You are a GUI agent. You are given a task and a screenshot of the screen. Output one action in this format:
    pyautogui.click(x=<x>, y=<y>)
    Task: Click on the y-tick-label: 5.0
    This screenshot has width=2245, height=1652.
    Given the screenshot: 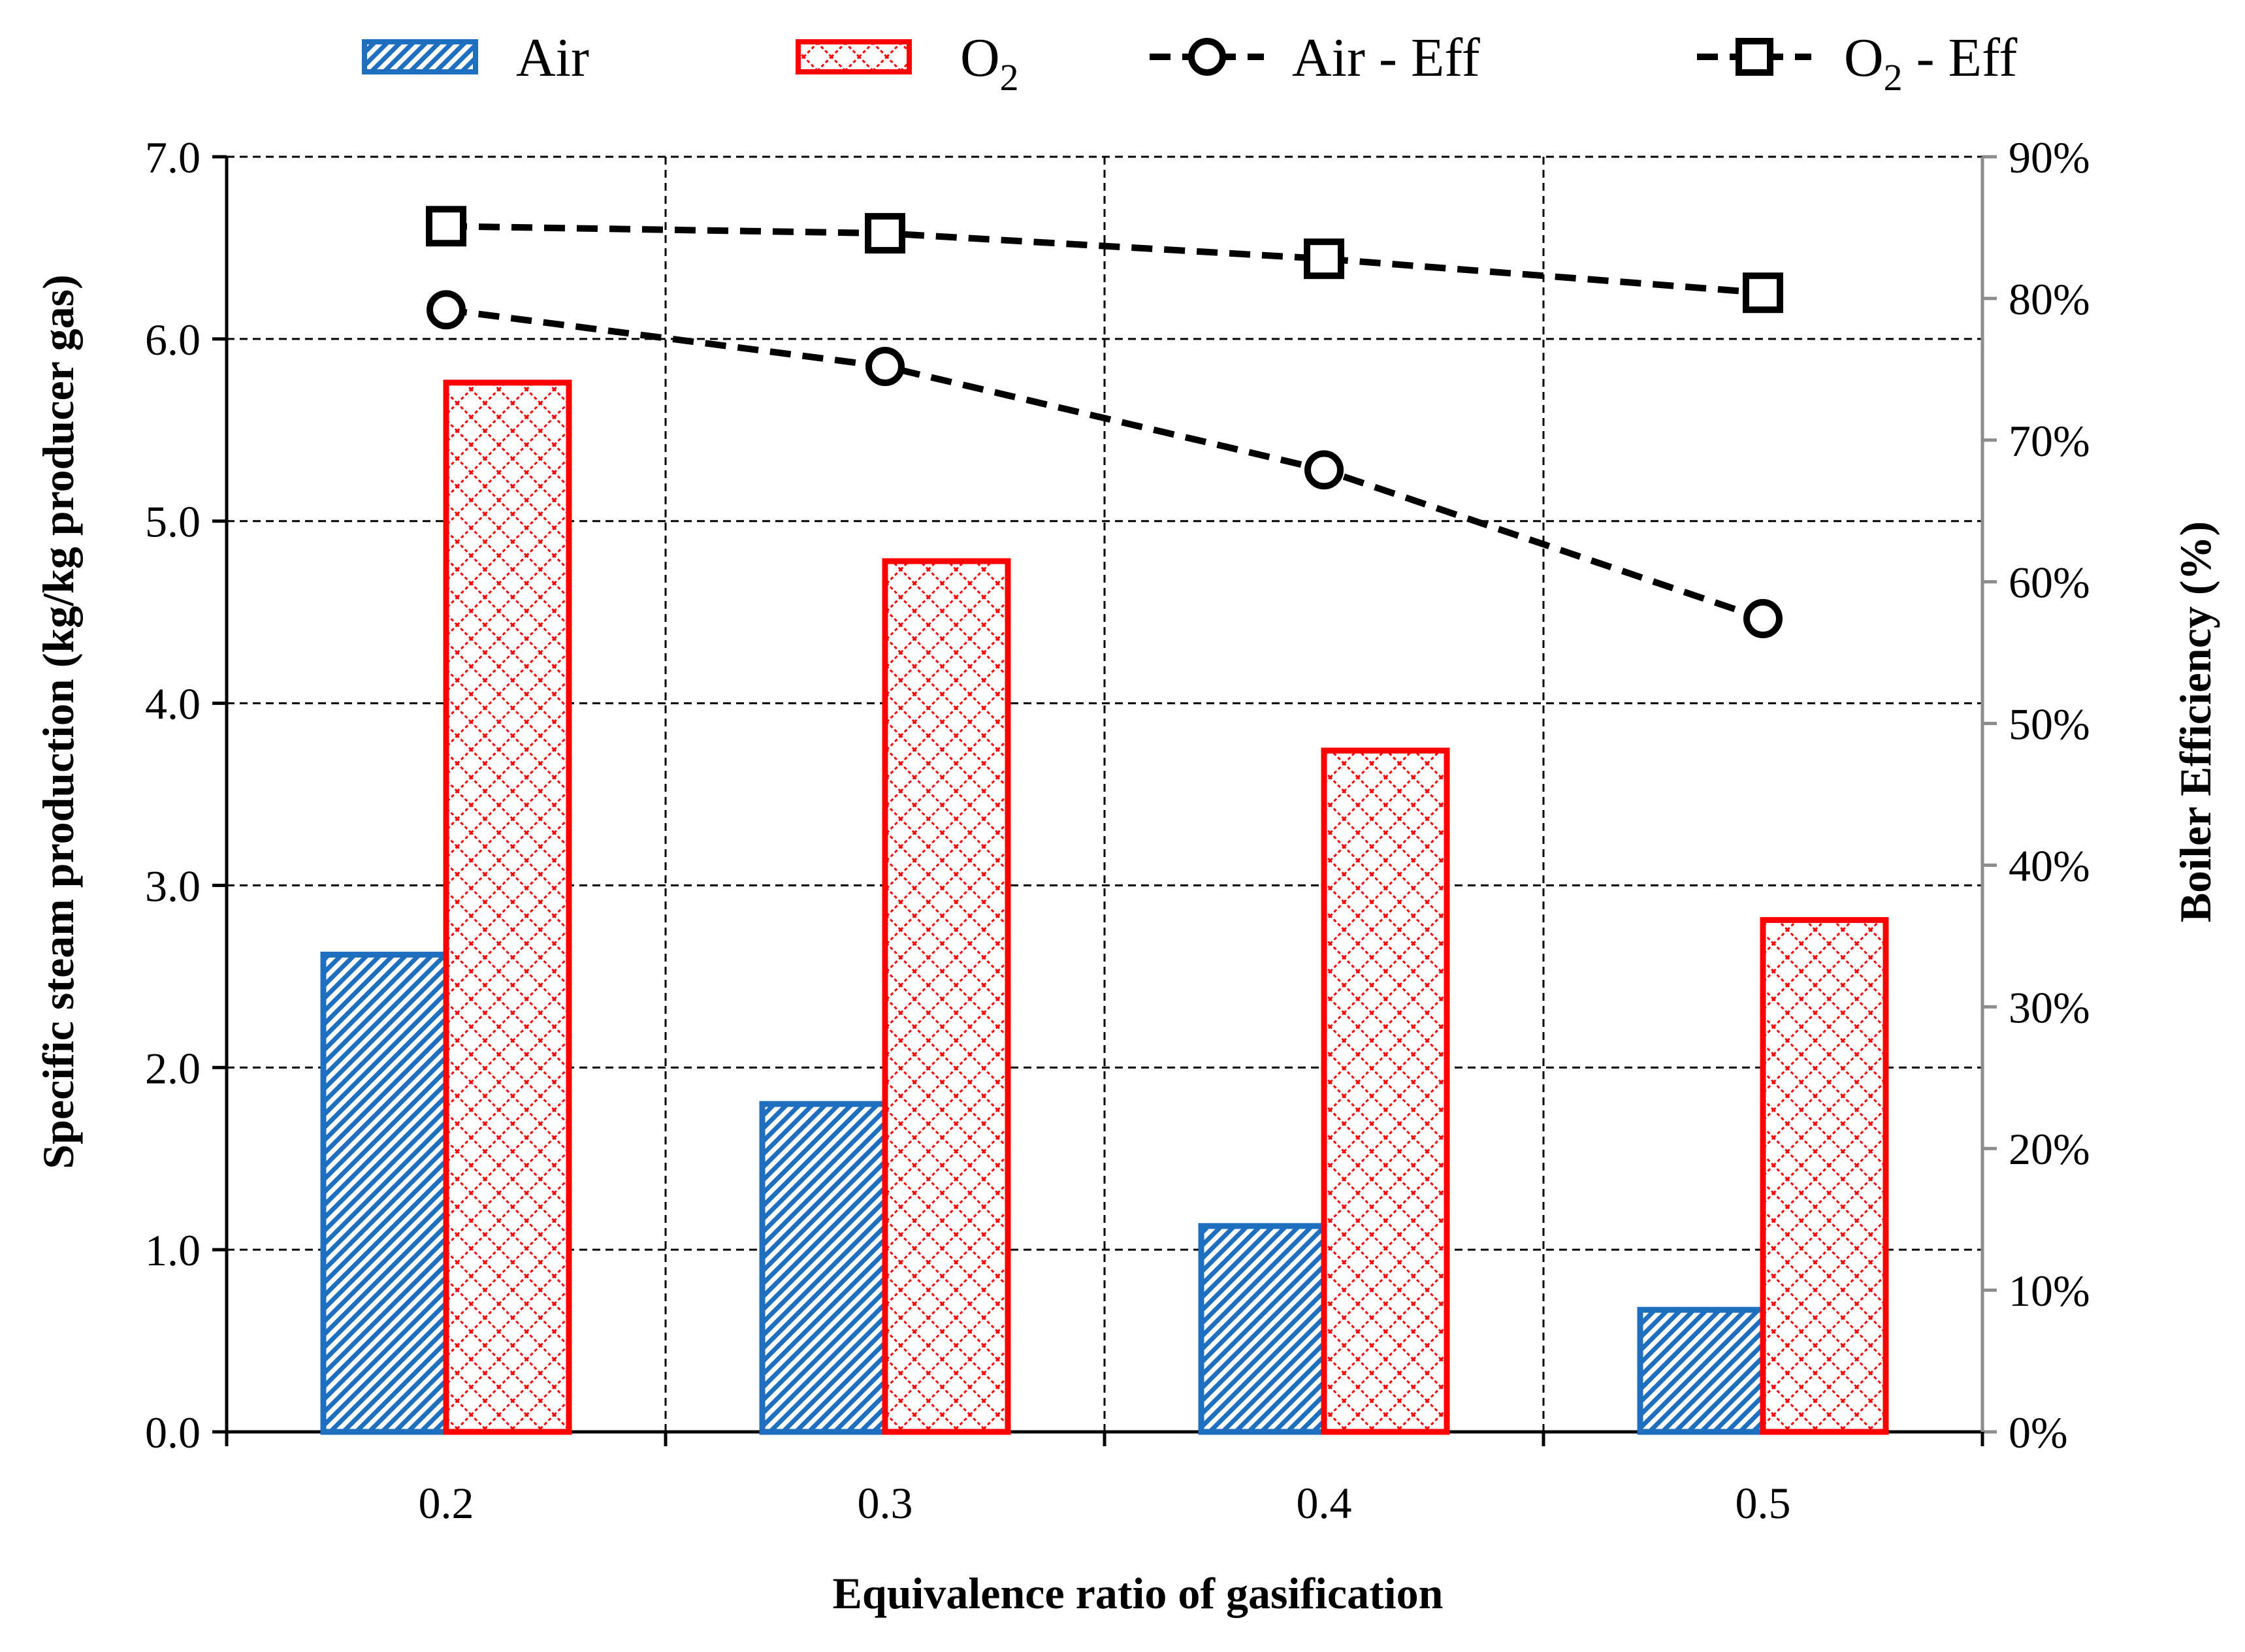 What is the action you would take?
    pyautogui.click(x=173, y=522)
    